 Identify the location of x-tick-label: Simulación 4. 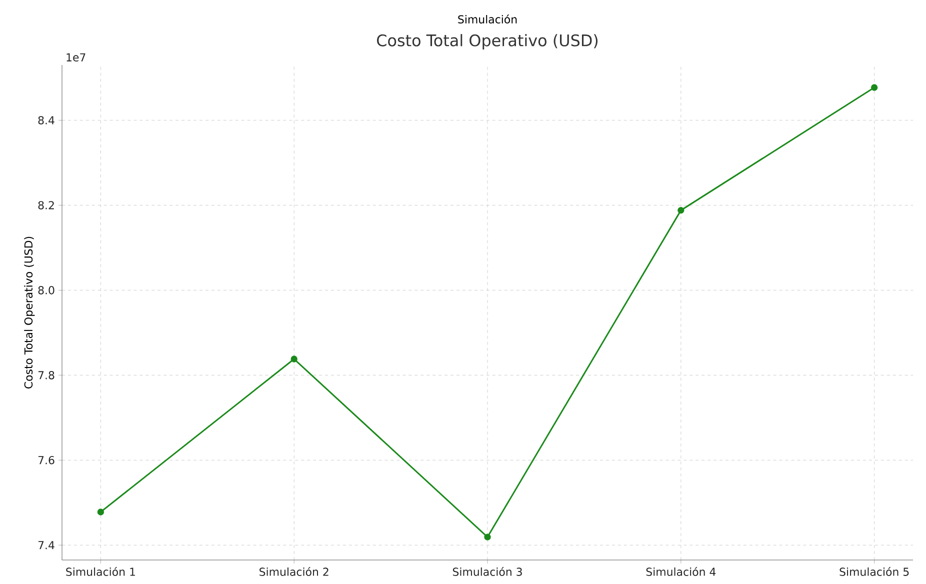
(681, 571).